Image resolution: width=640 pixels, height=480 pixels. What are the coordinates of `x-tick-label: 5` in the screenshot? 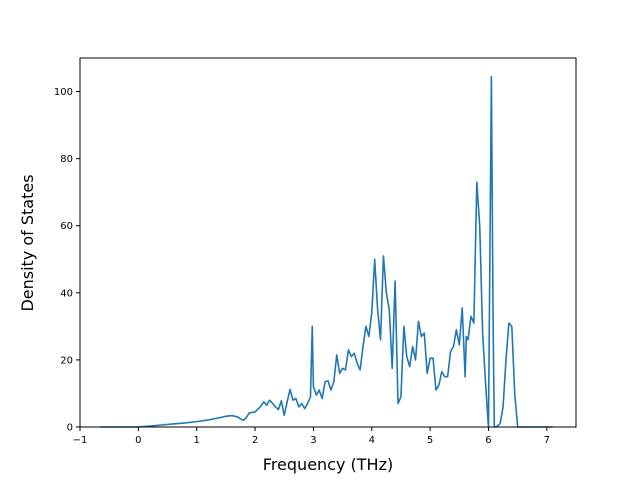 It's located at (430, 440).